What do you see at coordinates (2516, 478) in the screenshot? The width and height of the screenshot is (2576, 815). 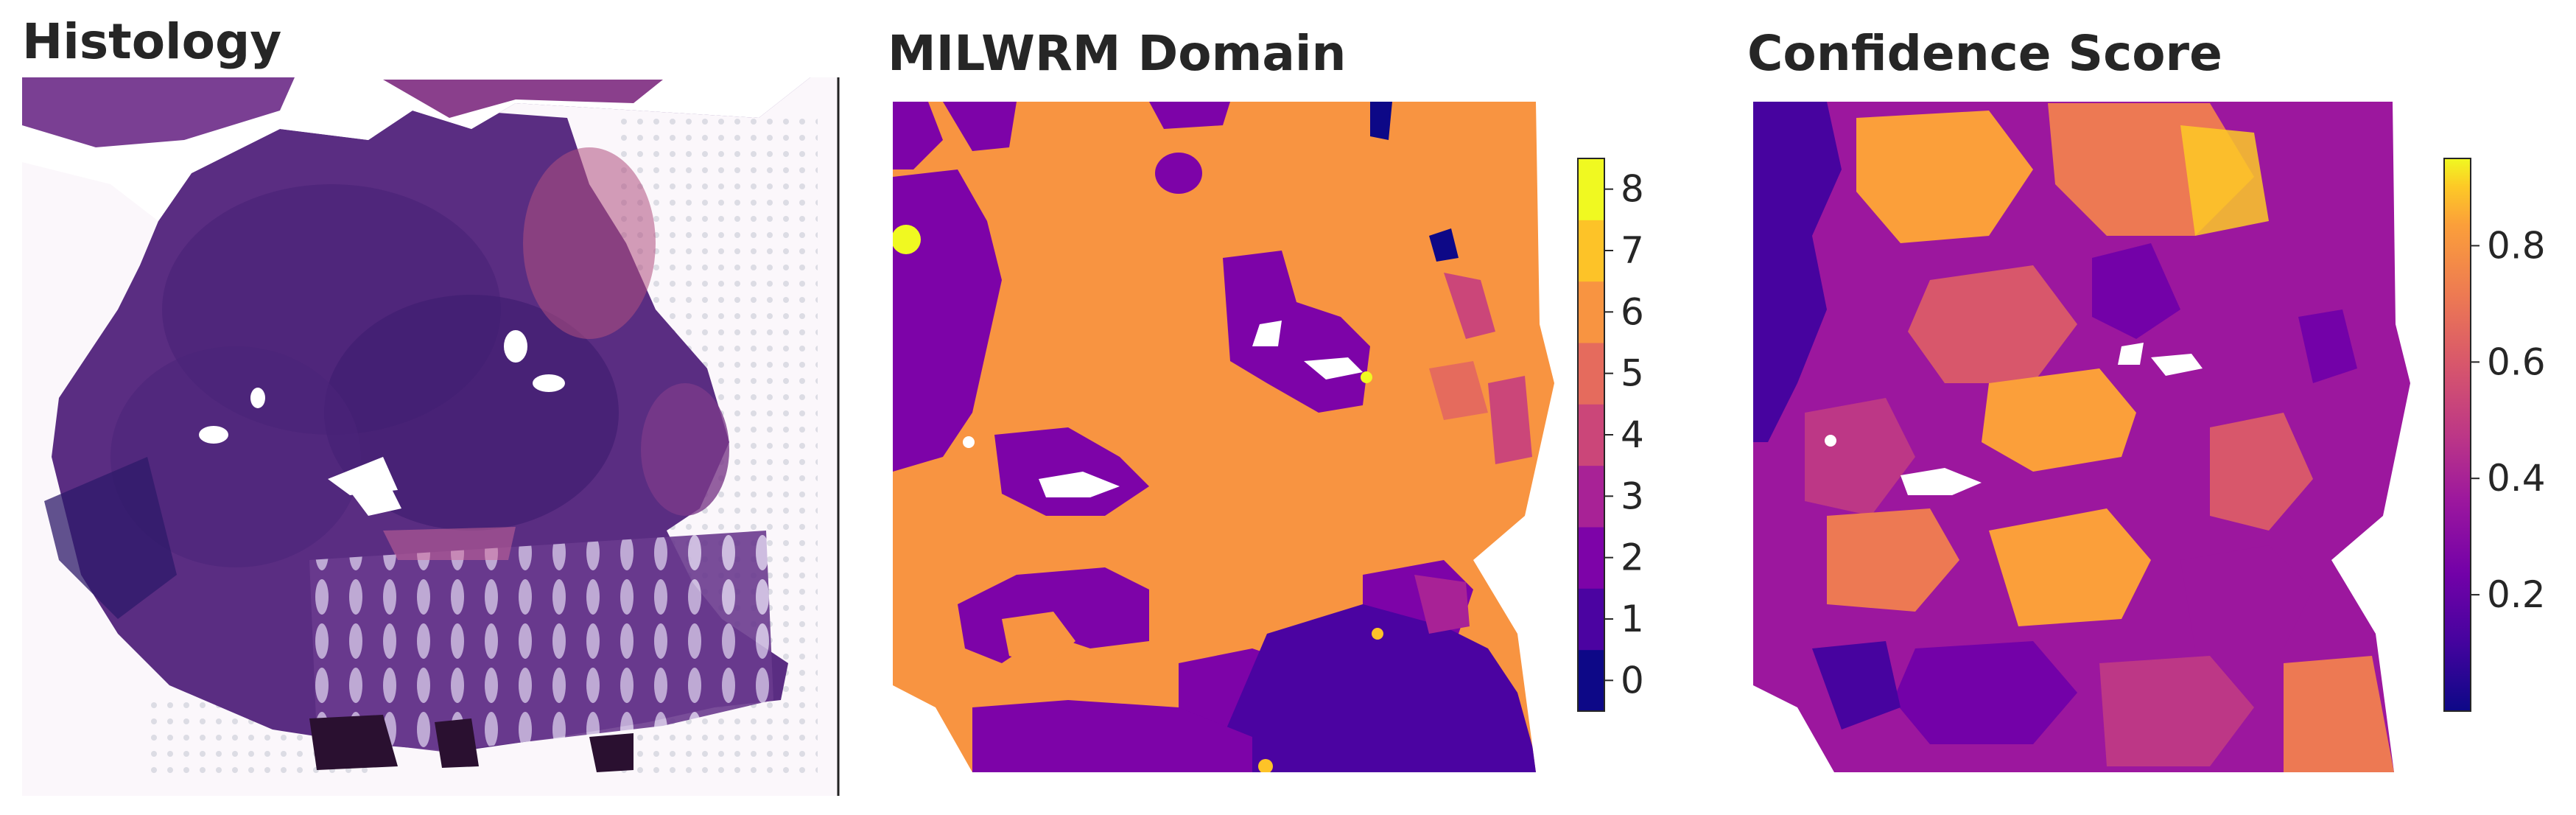 I see `confidence-colorbar-tick-label: 0.4` at bounding box center [2516, 478].